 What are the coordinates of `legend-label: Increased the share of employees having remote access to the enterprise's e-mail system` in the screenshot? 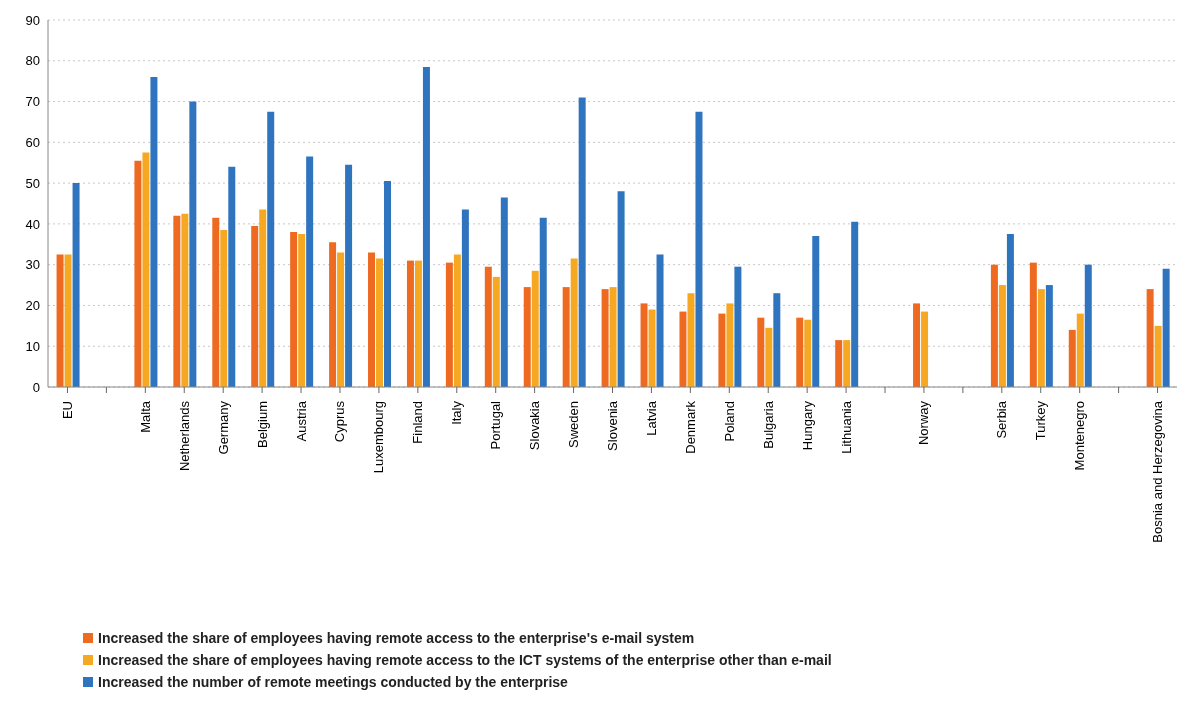 It's located at (396, 638).